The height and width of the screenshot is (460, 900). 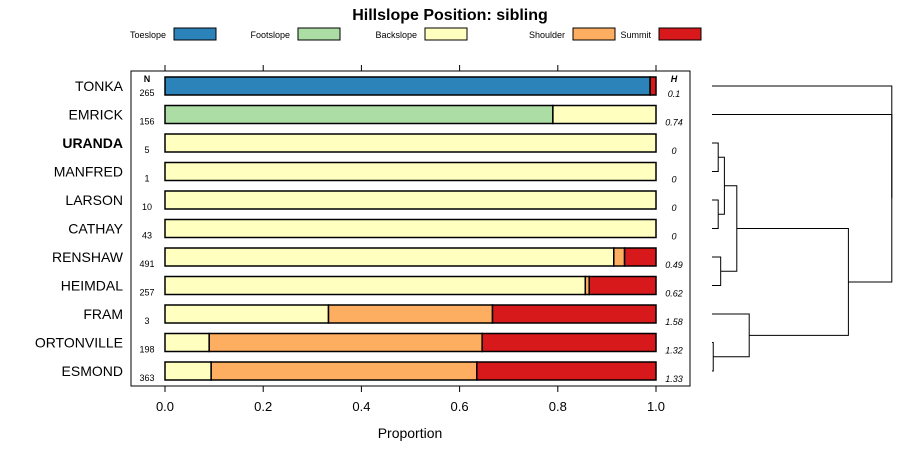 What do you see at coordinates (410, 433) in the screenshot?
I see `x-axis-label: Proportion` at bounding box center [410, 433].